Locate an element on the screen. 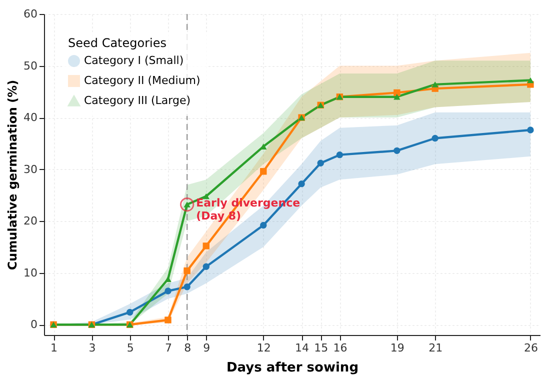  x-tick-label: 1 is located at coordinates (54, 348).